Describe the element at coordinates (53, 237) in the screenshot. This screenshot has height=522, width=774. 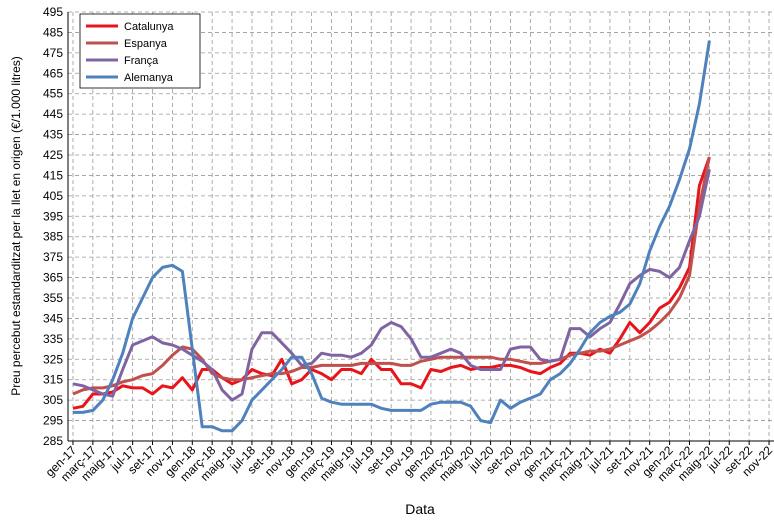
I see `y-tick-label: 385` at that location.